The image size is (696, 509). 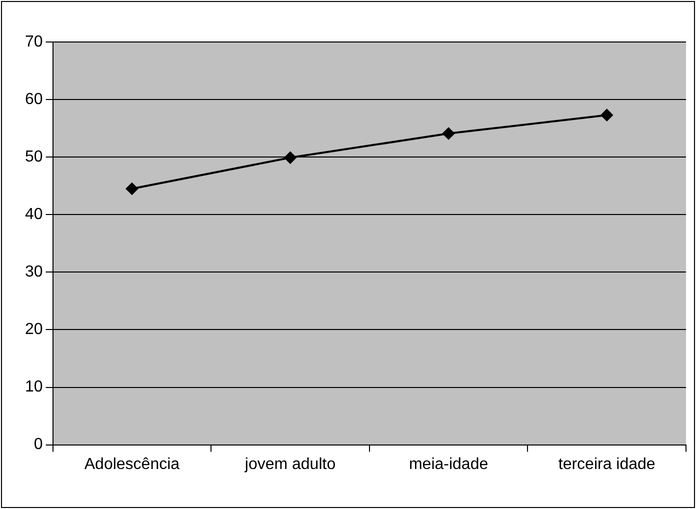 What do you see at coordinates (290, 464) in the screenshot?
I see `x-tick-label: jovem adulto` at bounding box center [290, 464].